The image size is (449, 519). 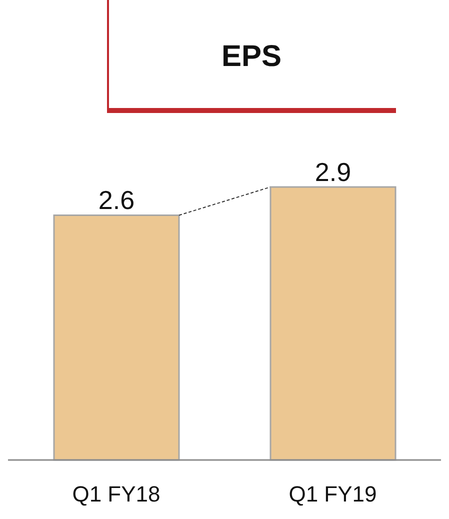 What do you see at coordinates (251, 57) in the screenshot?
I see `chart-title: EPS` at bounding box center [251, 57].